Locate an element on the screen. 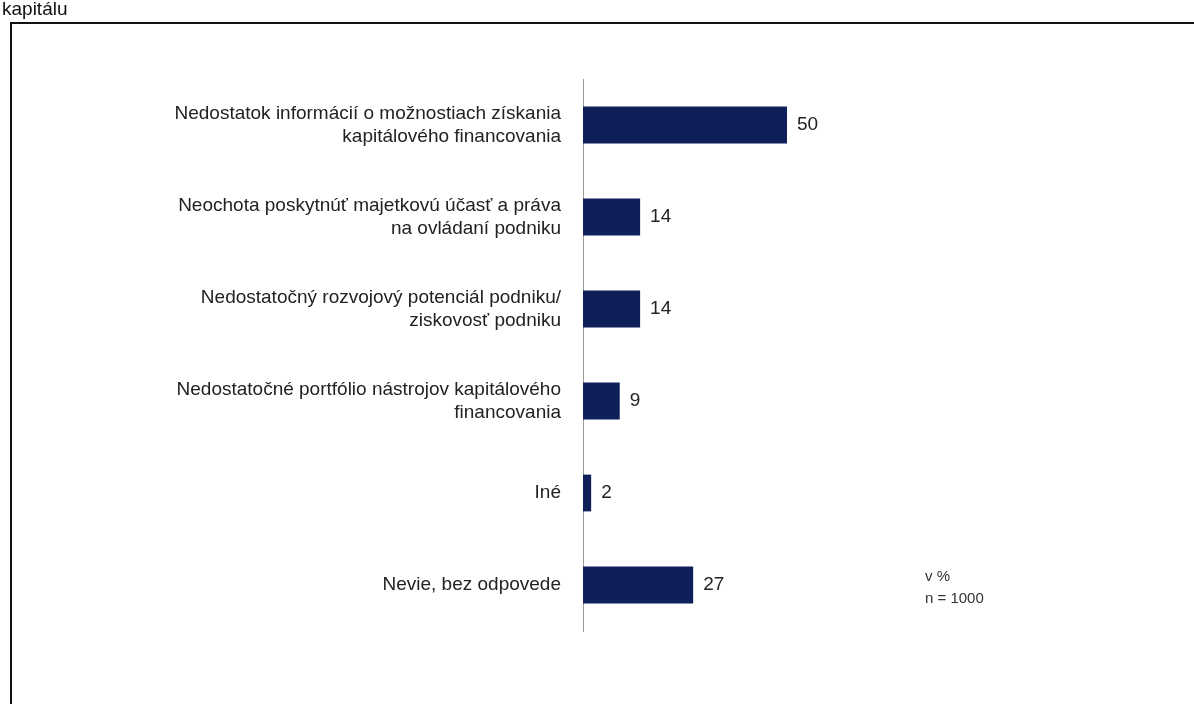 This screenshot has height=704, width=1194. y-tick-label: Nedostatok informácií o možnostiach získania kapitálového financovania is located at coordinates (368, 123).